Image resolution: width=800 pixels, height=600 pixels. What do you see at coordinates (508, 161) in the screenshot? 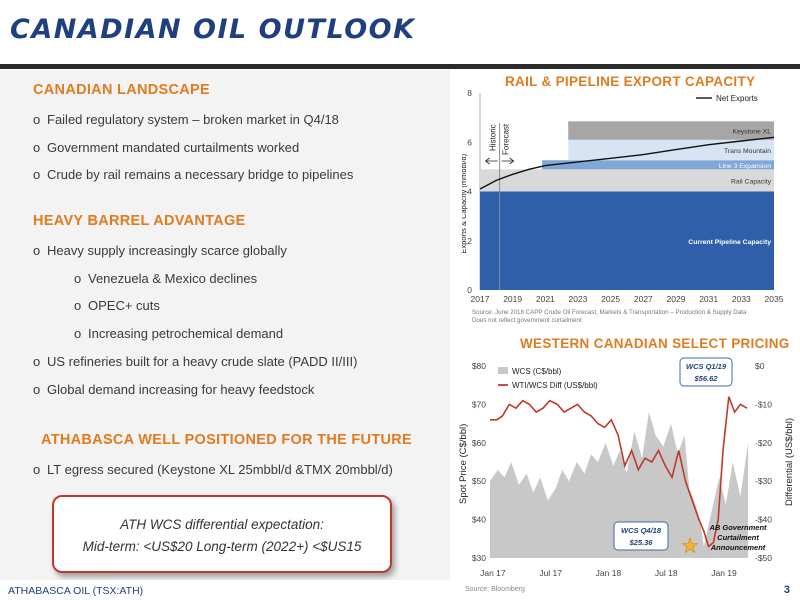
I see `forecast-arrow` at bounding box center [508, 161].